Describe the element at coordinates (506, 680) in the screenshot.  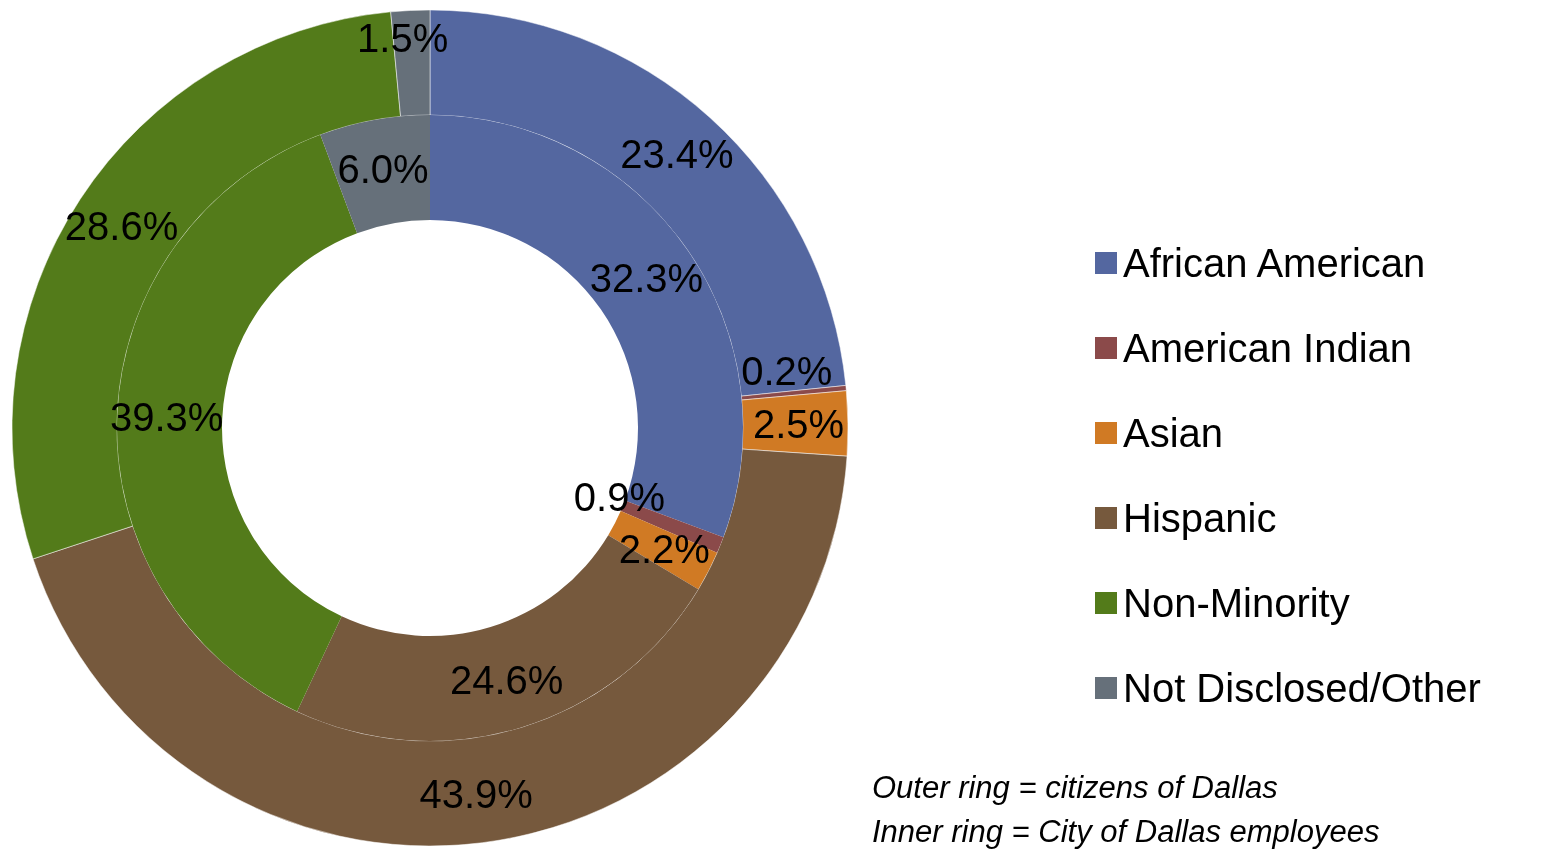
I see `data-label: 24.6%` at that location.